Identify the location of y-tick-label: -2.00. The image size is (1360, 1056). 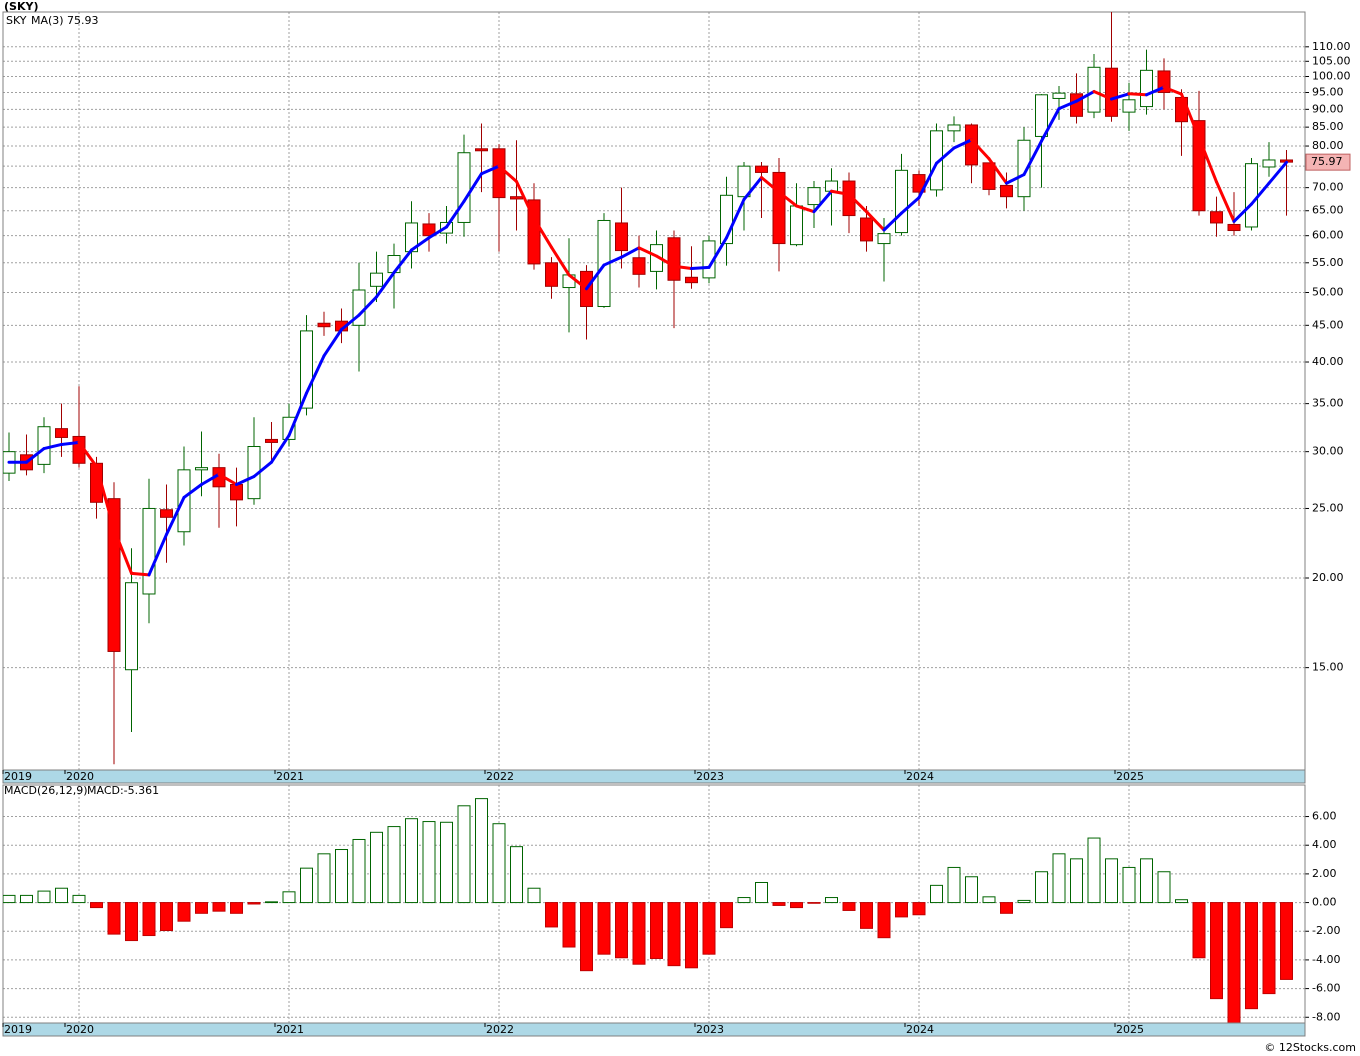
(1326, 930).